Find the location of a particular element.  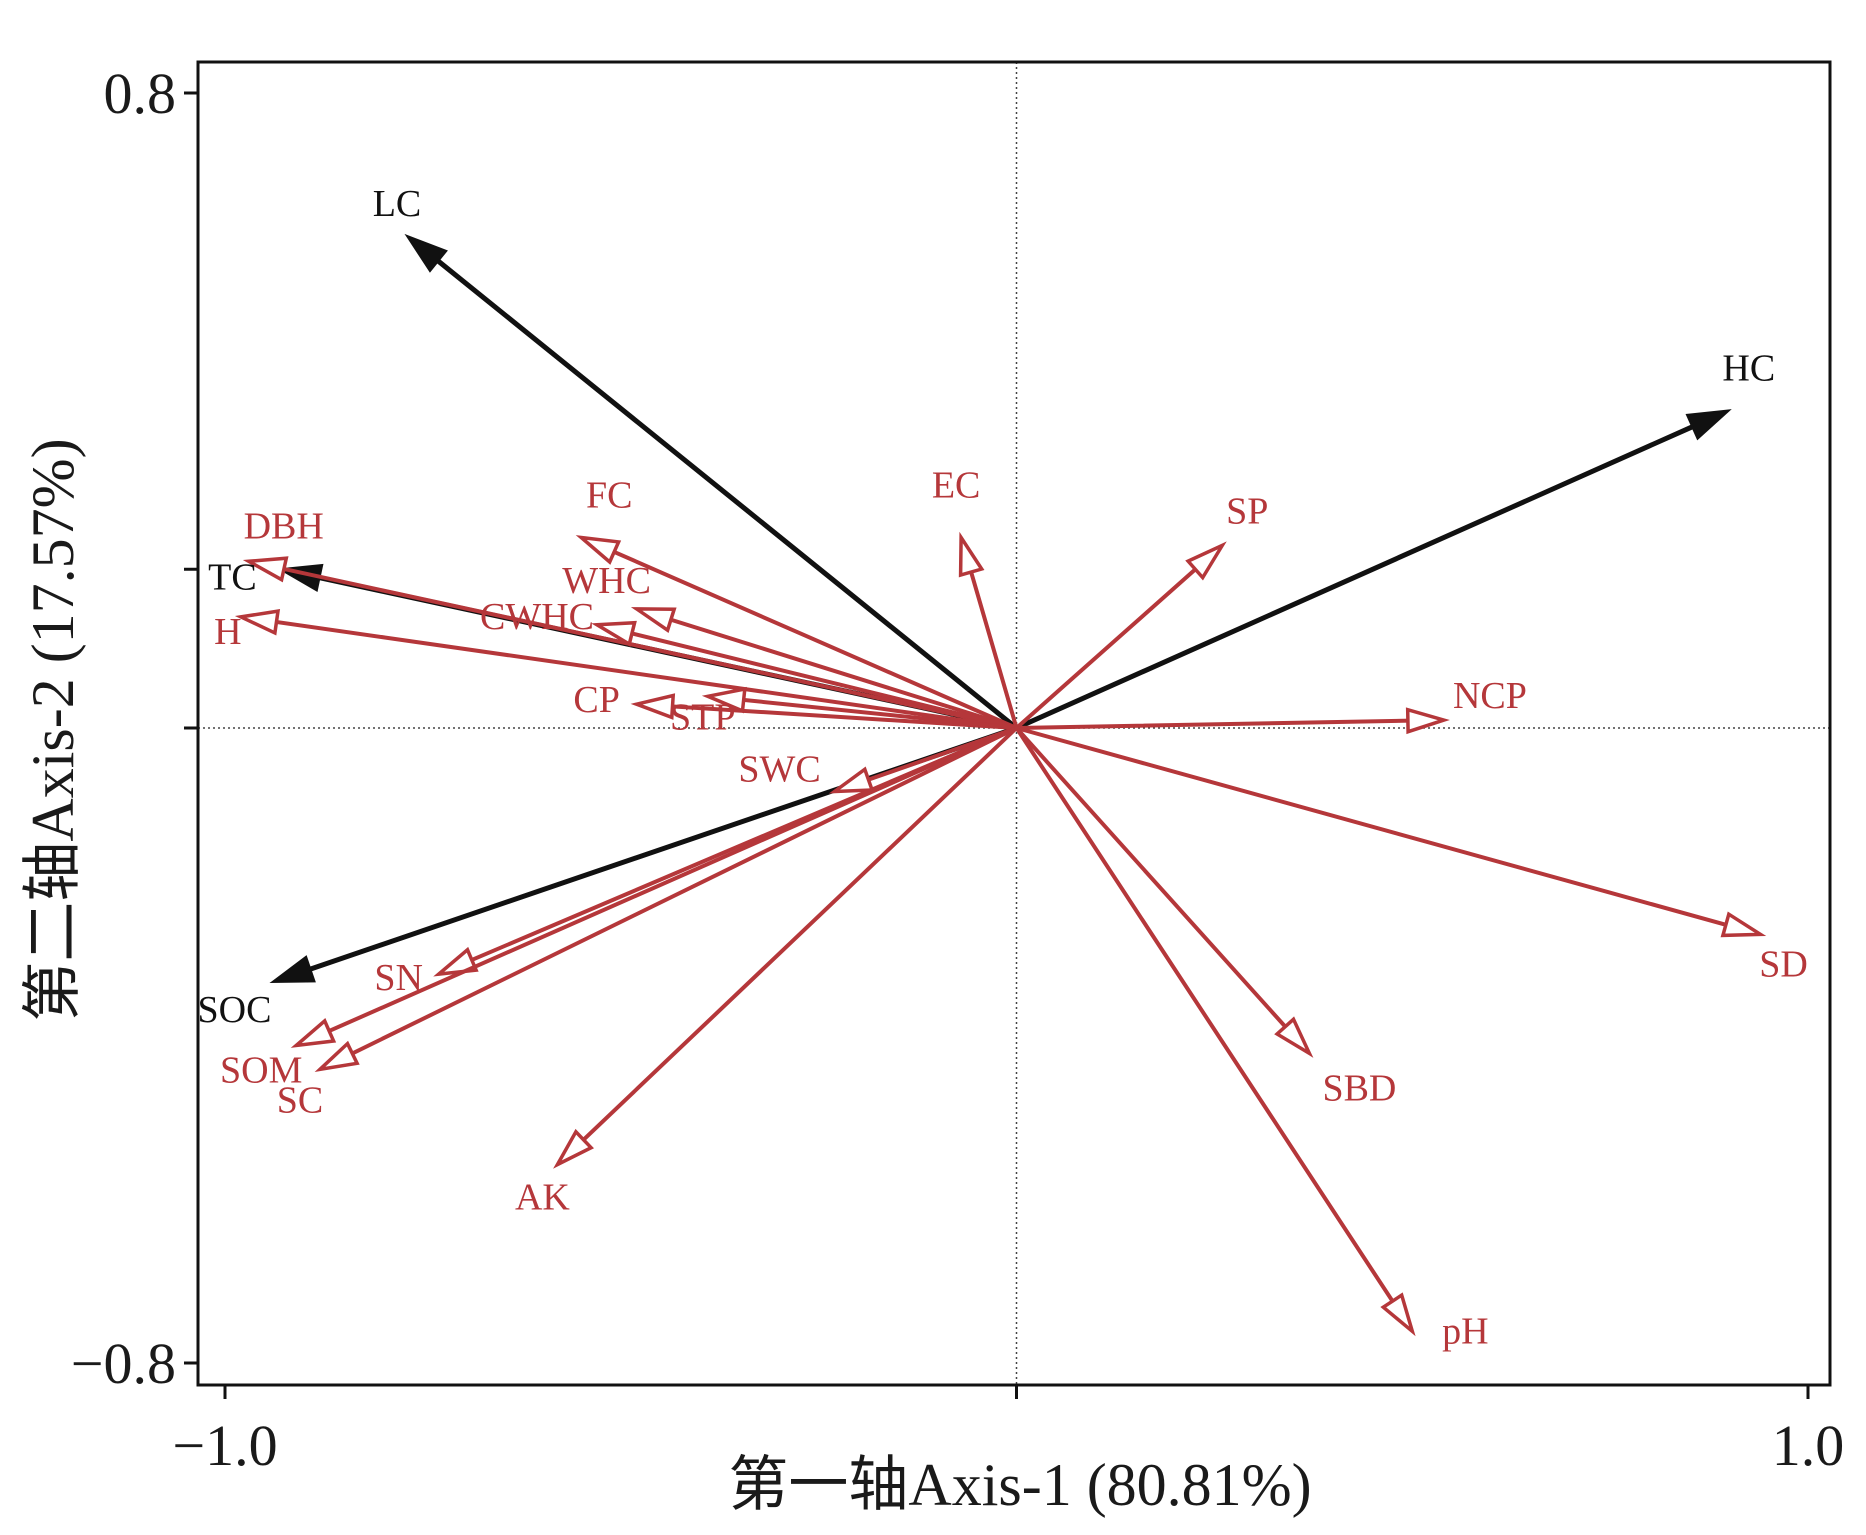

arrow-sc-shaft is located at coordinates (671, 897).